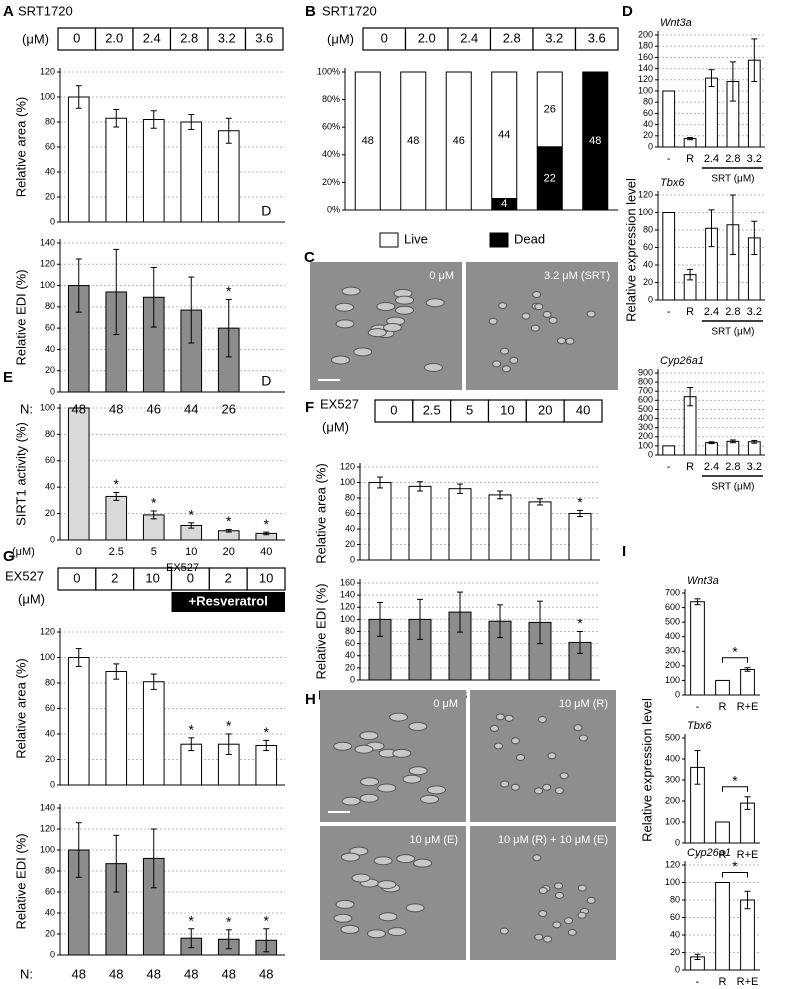 This screenshot has height=989, width=800. Describe the element at coordinates (333, 209) in the screenshot. I see `y-tick-label: 0%` at that location.